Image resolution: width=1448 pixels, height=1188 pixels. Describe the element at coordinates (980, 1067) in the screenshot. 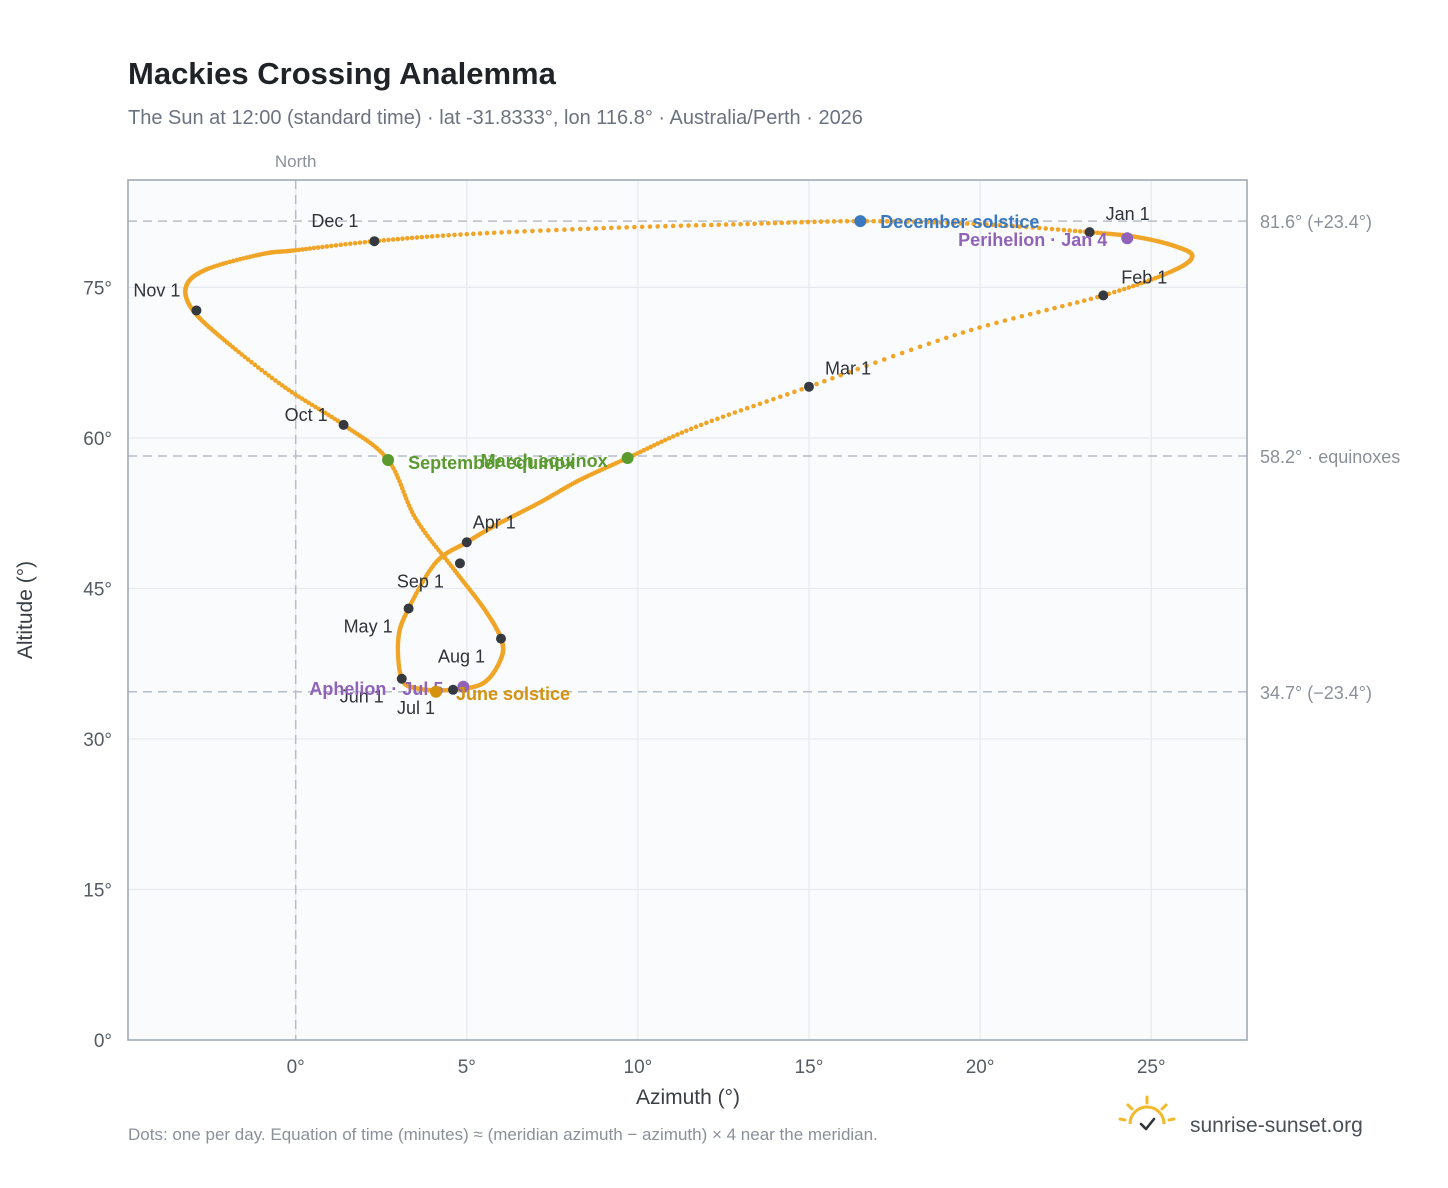

I see `x-tick-label: 20°` at that location.